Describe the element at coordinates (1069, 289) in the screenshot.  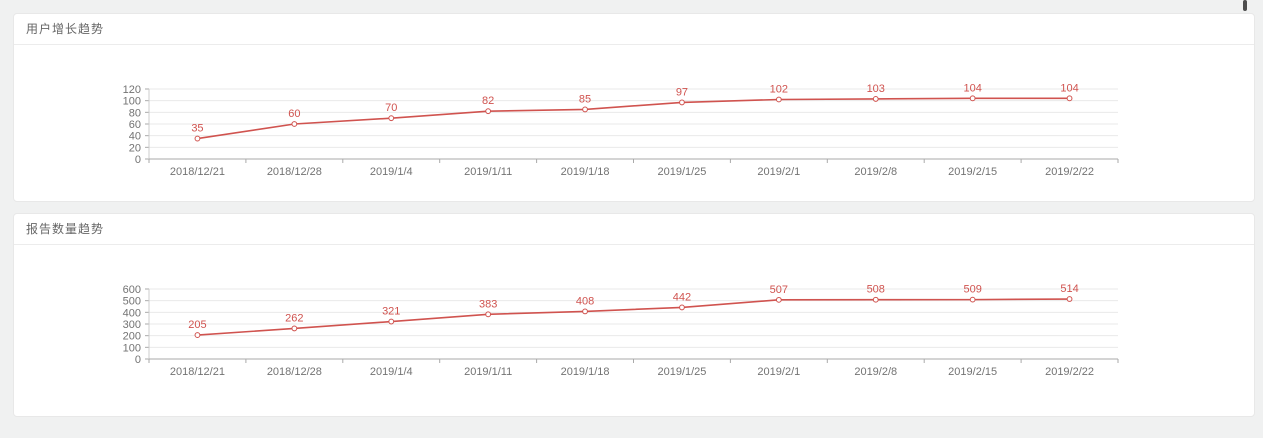
I see `data-label: 514` at that location.